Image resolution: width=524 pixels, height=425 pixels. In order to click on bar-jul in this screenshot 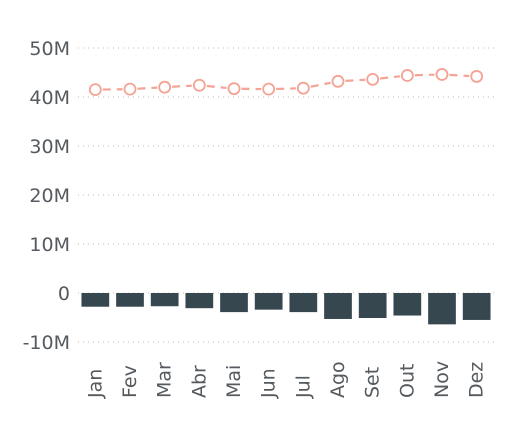, I will do `click(303, 303)`.